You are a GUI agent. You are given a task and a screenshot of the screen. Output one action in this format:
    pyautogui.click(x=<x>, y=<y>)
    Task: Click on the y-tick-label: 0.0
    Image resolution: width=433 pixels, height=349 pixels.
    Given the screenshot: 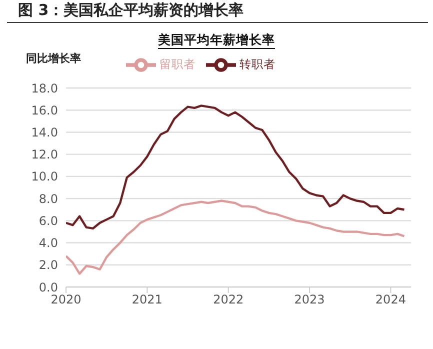 What is the action you would take?
    pyautogui.click(x=48, y=287)
    